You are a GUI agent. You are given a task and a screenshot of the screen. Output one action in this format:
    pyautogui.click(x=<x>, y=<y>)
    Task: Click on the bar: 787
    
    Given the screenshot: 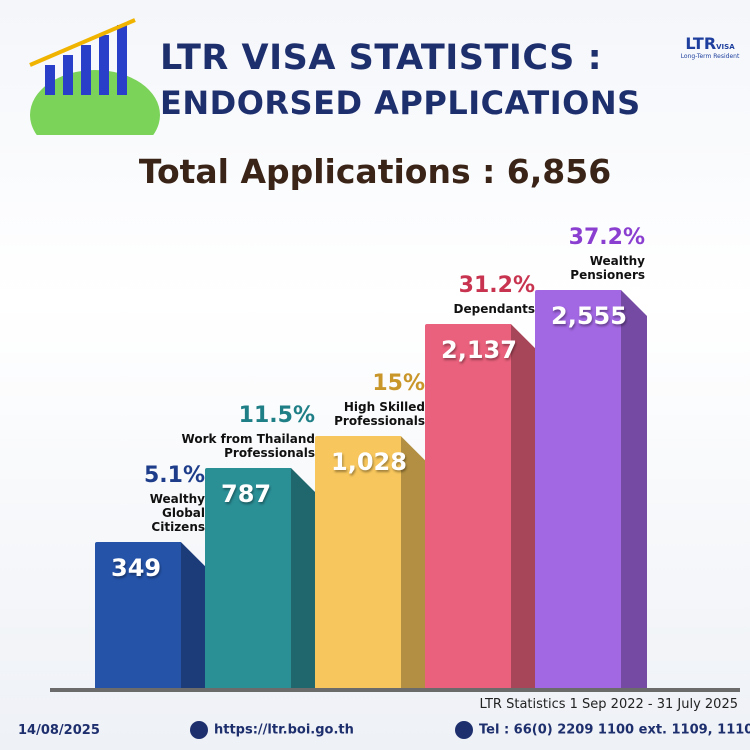 What is the action you would take?
    pyautogui.click(x=261, y=579)
    